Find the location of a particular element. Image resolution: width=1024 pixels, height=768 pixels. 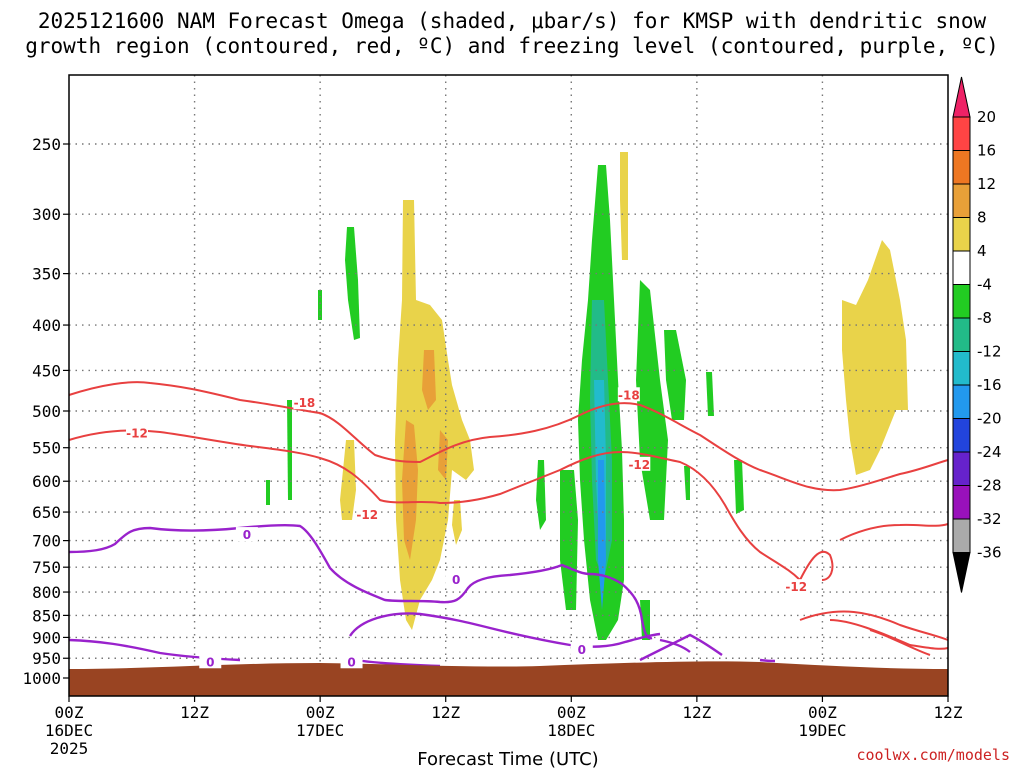

x-tick-date: 17DEC is located at coordinates (320, 730).